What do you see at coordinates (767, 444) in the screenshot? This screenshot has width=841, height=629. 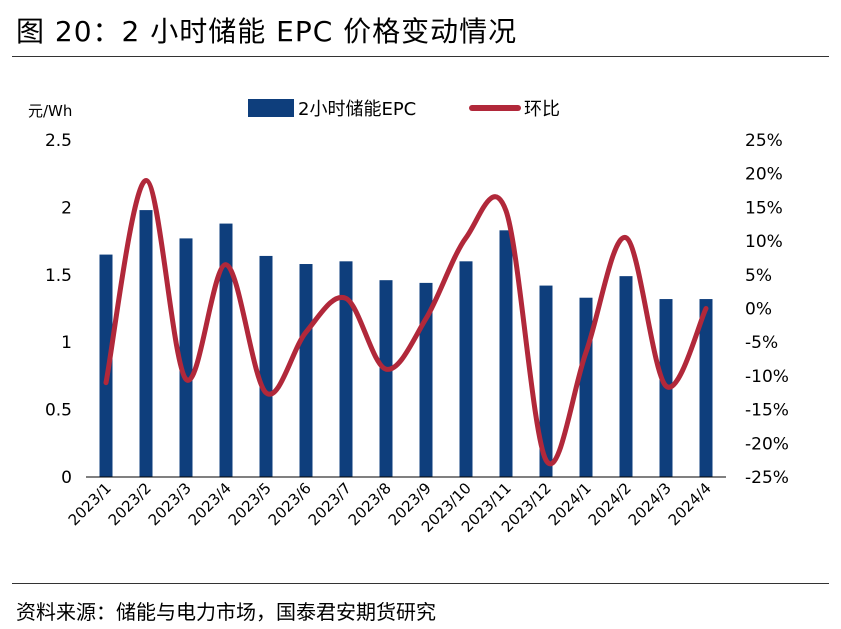 I see `y-right-tick-label: -20%` at bounding box center [767, 444].